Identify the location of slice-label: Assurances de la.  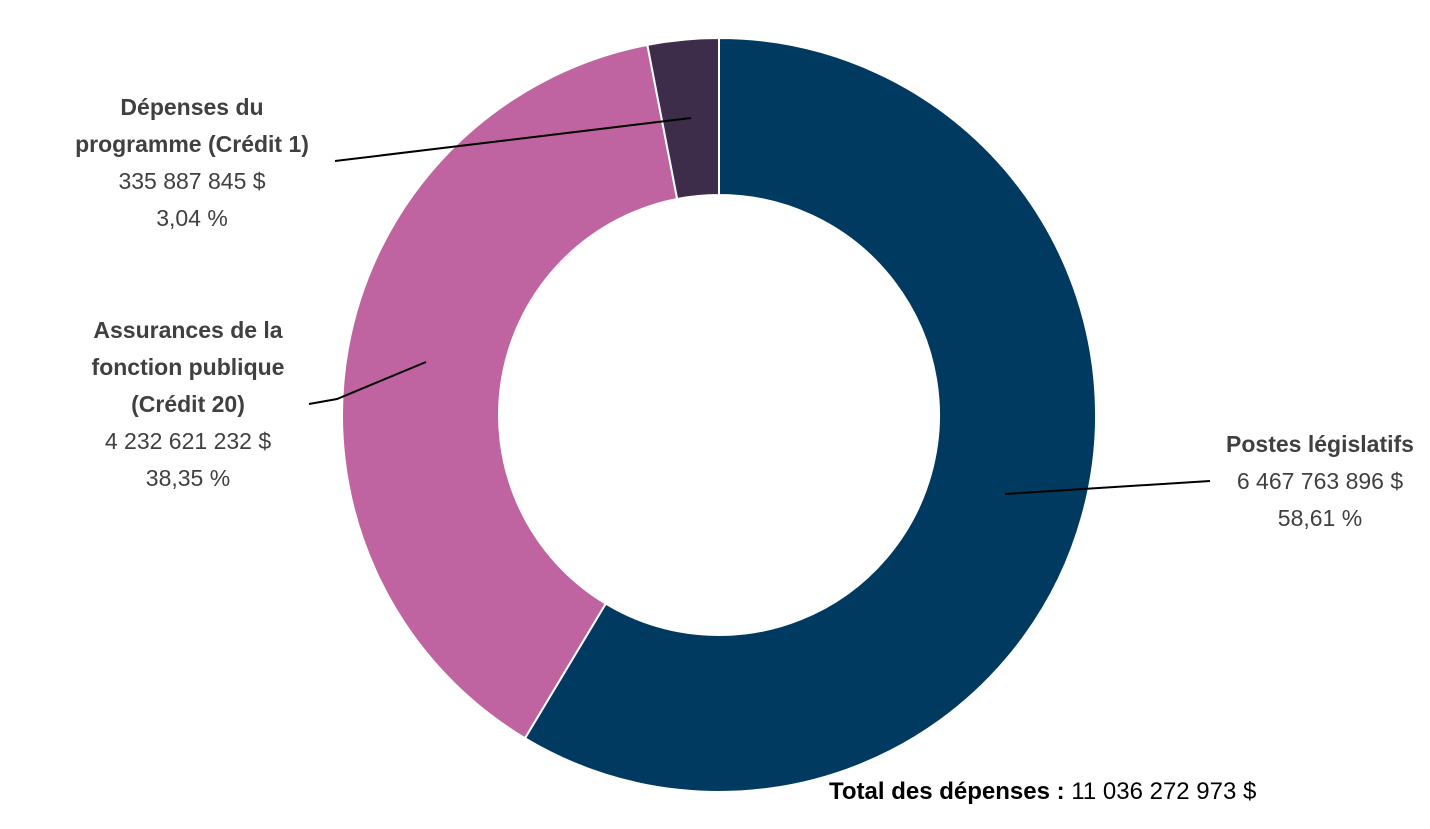
(187, 330).